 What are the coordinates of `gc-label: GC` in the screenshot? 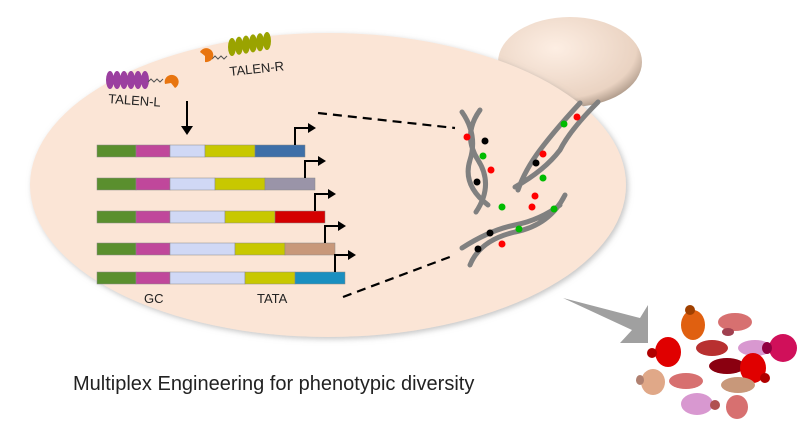 It's located at (154, 298).